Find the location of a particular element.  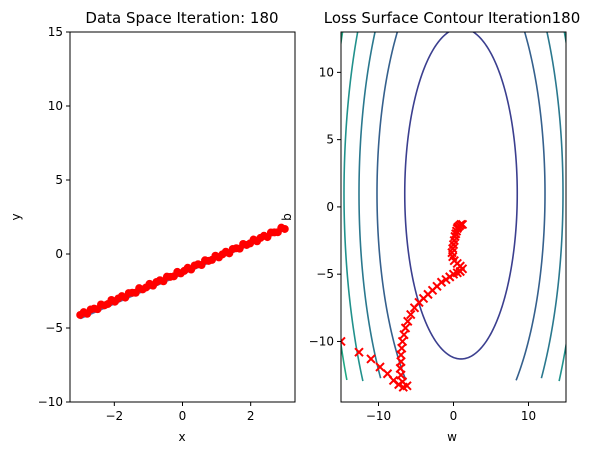

loss-contour-ytick-label: 10 is located at coordinates (326, 72).